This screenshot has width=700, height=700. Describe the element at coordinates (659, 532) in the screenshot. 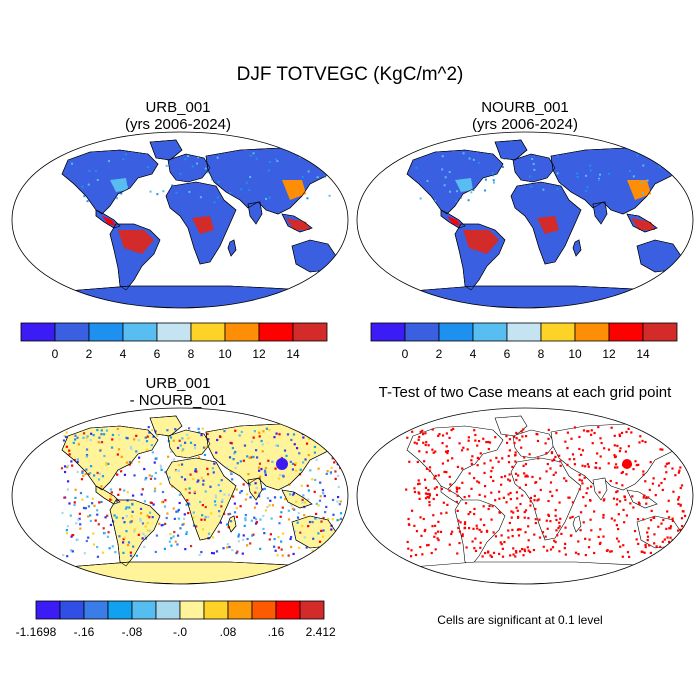

I see `australia-region` at that location.